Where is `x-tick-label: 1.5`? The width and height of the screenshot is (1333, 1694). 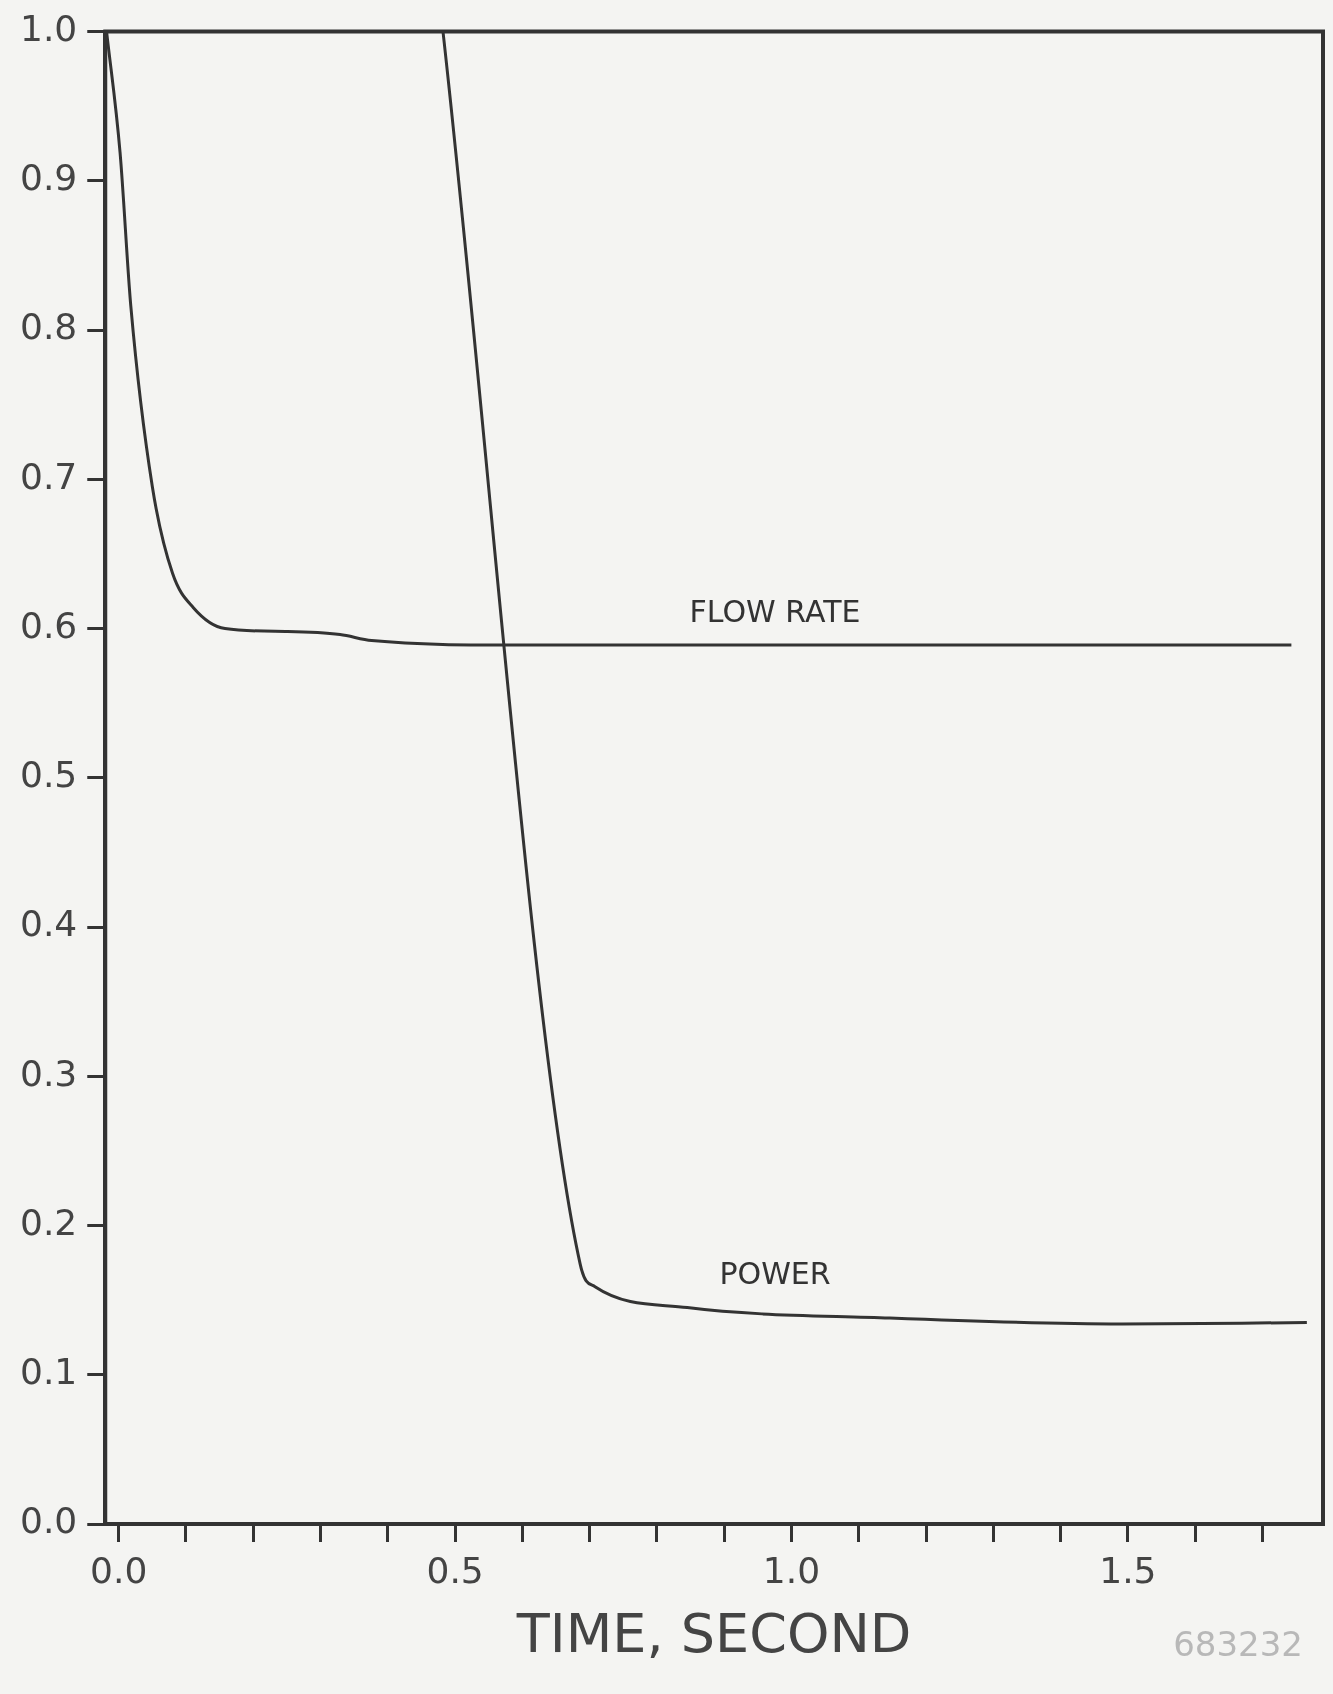 x-tick-label: 1.5 is located at coordinates (1128, 1570).